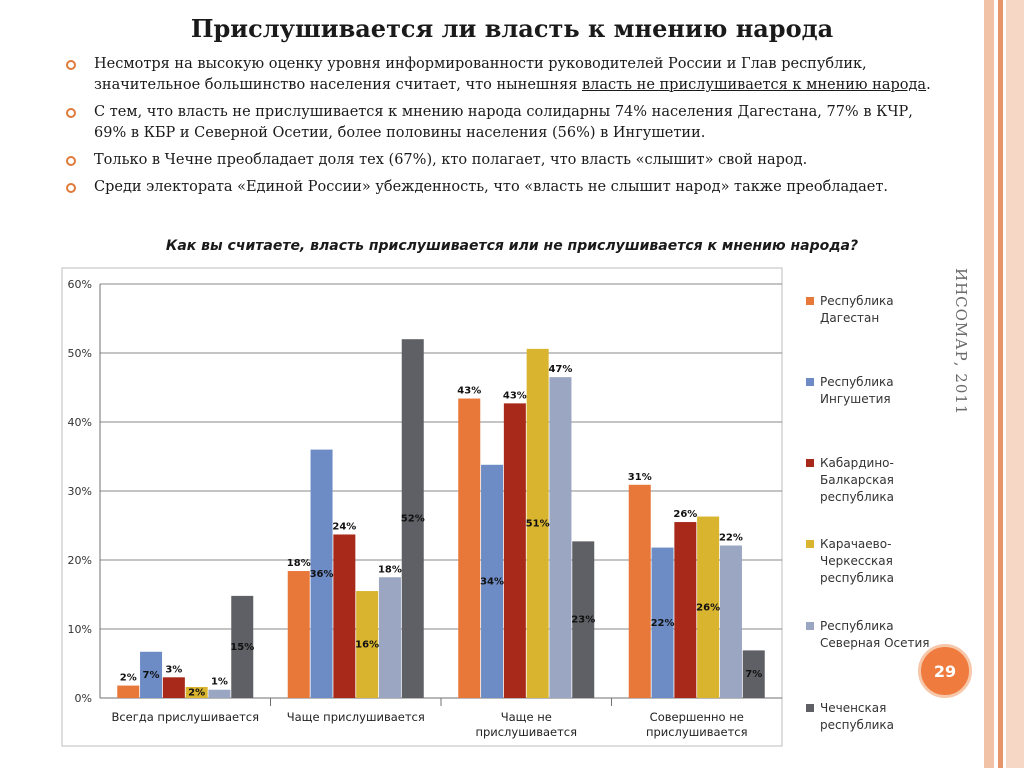 Image resolution: width=1024 pixels, height=768 pixels. I want to click on legend-entry-label: Черкесская, so click(856, 561).